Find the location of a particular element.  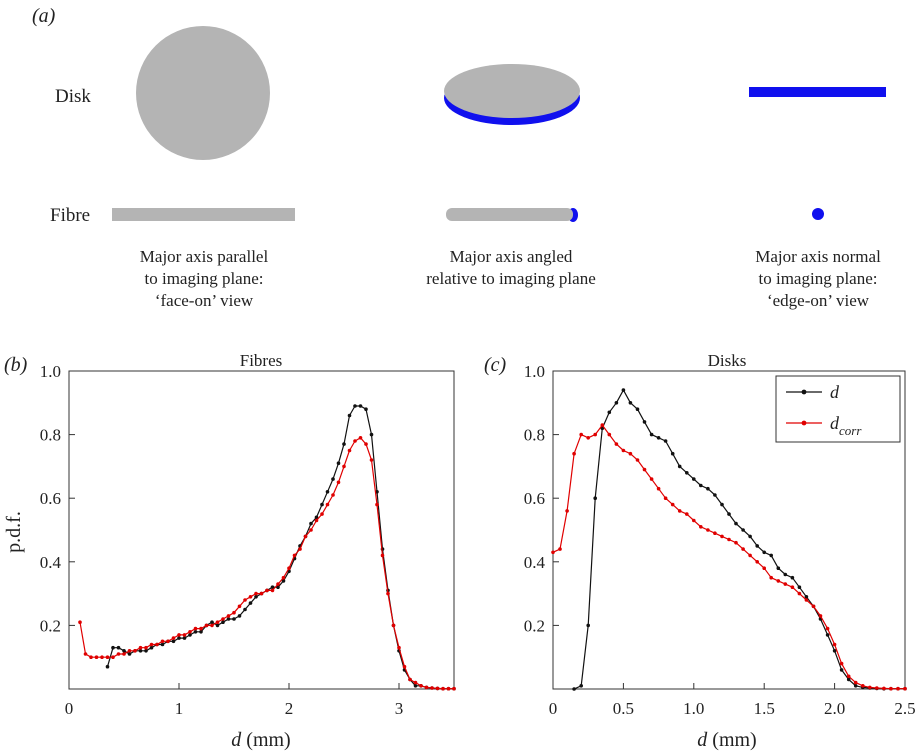

fibre-edge-on-shape is located at coordinates (818, 214).